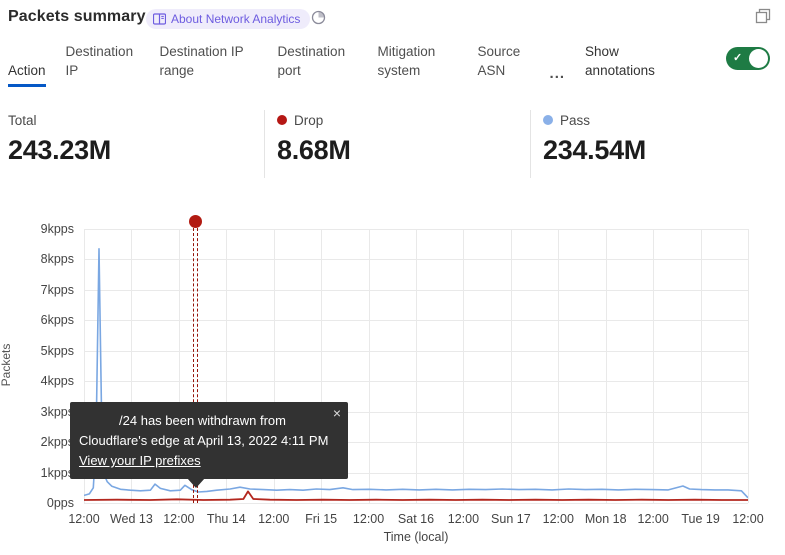 The height and width of the screenshot is (555, 785). What do you see at coordinates (336, 413) in the screenshot?
I see `close-icon: ×` at bounding box center [336, 413].